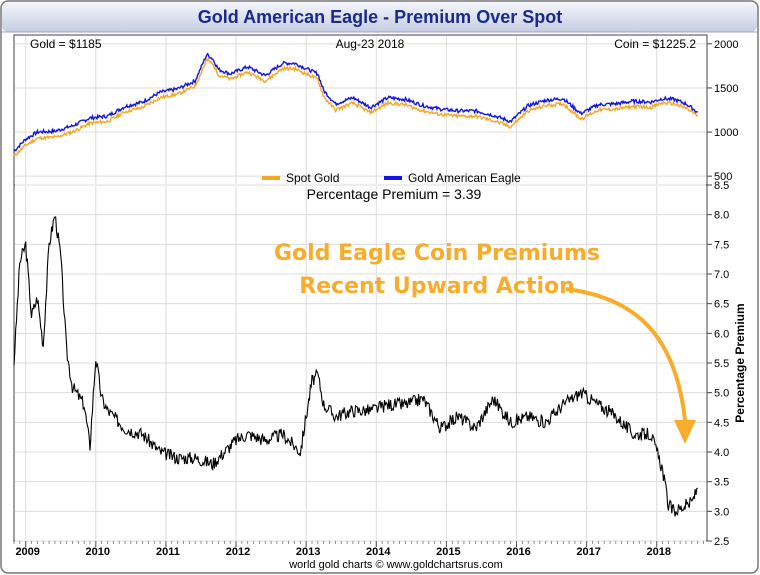 Image resolution: width=760 pixels, height=575 pixels. What do you see at coordinates (721, 364) in the screenshot?
I see `bottom-y-tick-label: 5.5` at bounding box center [721, 364].